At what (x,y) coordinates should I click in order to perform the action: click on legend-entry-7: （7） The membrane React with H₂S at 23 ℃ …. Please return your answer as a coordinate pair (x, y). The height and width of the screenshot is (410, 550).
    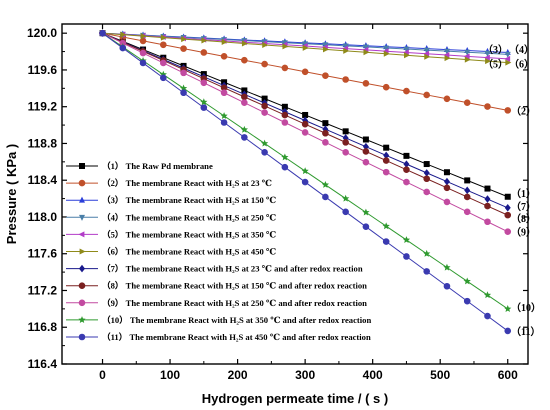
    Looking at the image, I should click on (214, 269).